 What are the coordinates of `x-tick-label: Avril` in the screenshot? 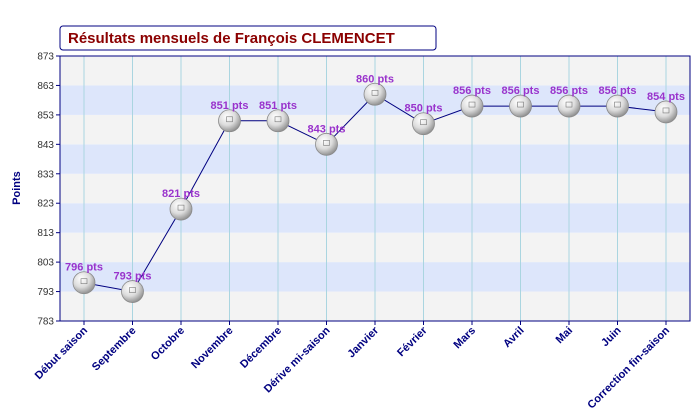 It's located at (513, 337).